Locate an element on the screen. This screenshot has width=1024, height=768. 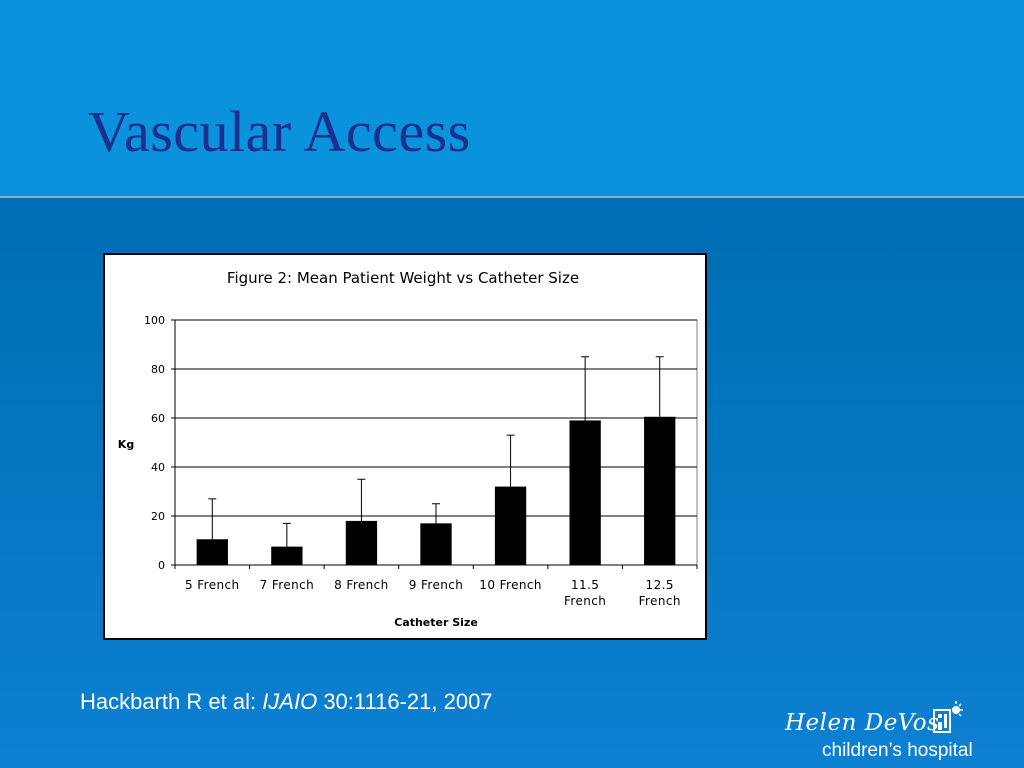
x-tick-label: 5 French is located at coordinates (212, 585).